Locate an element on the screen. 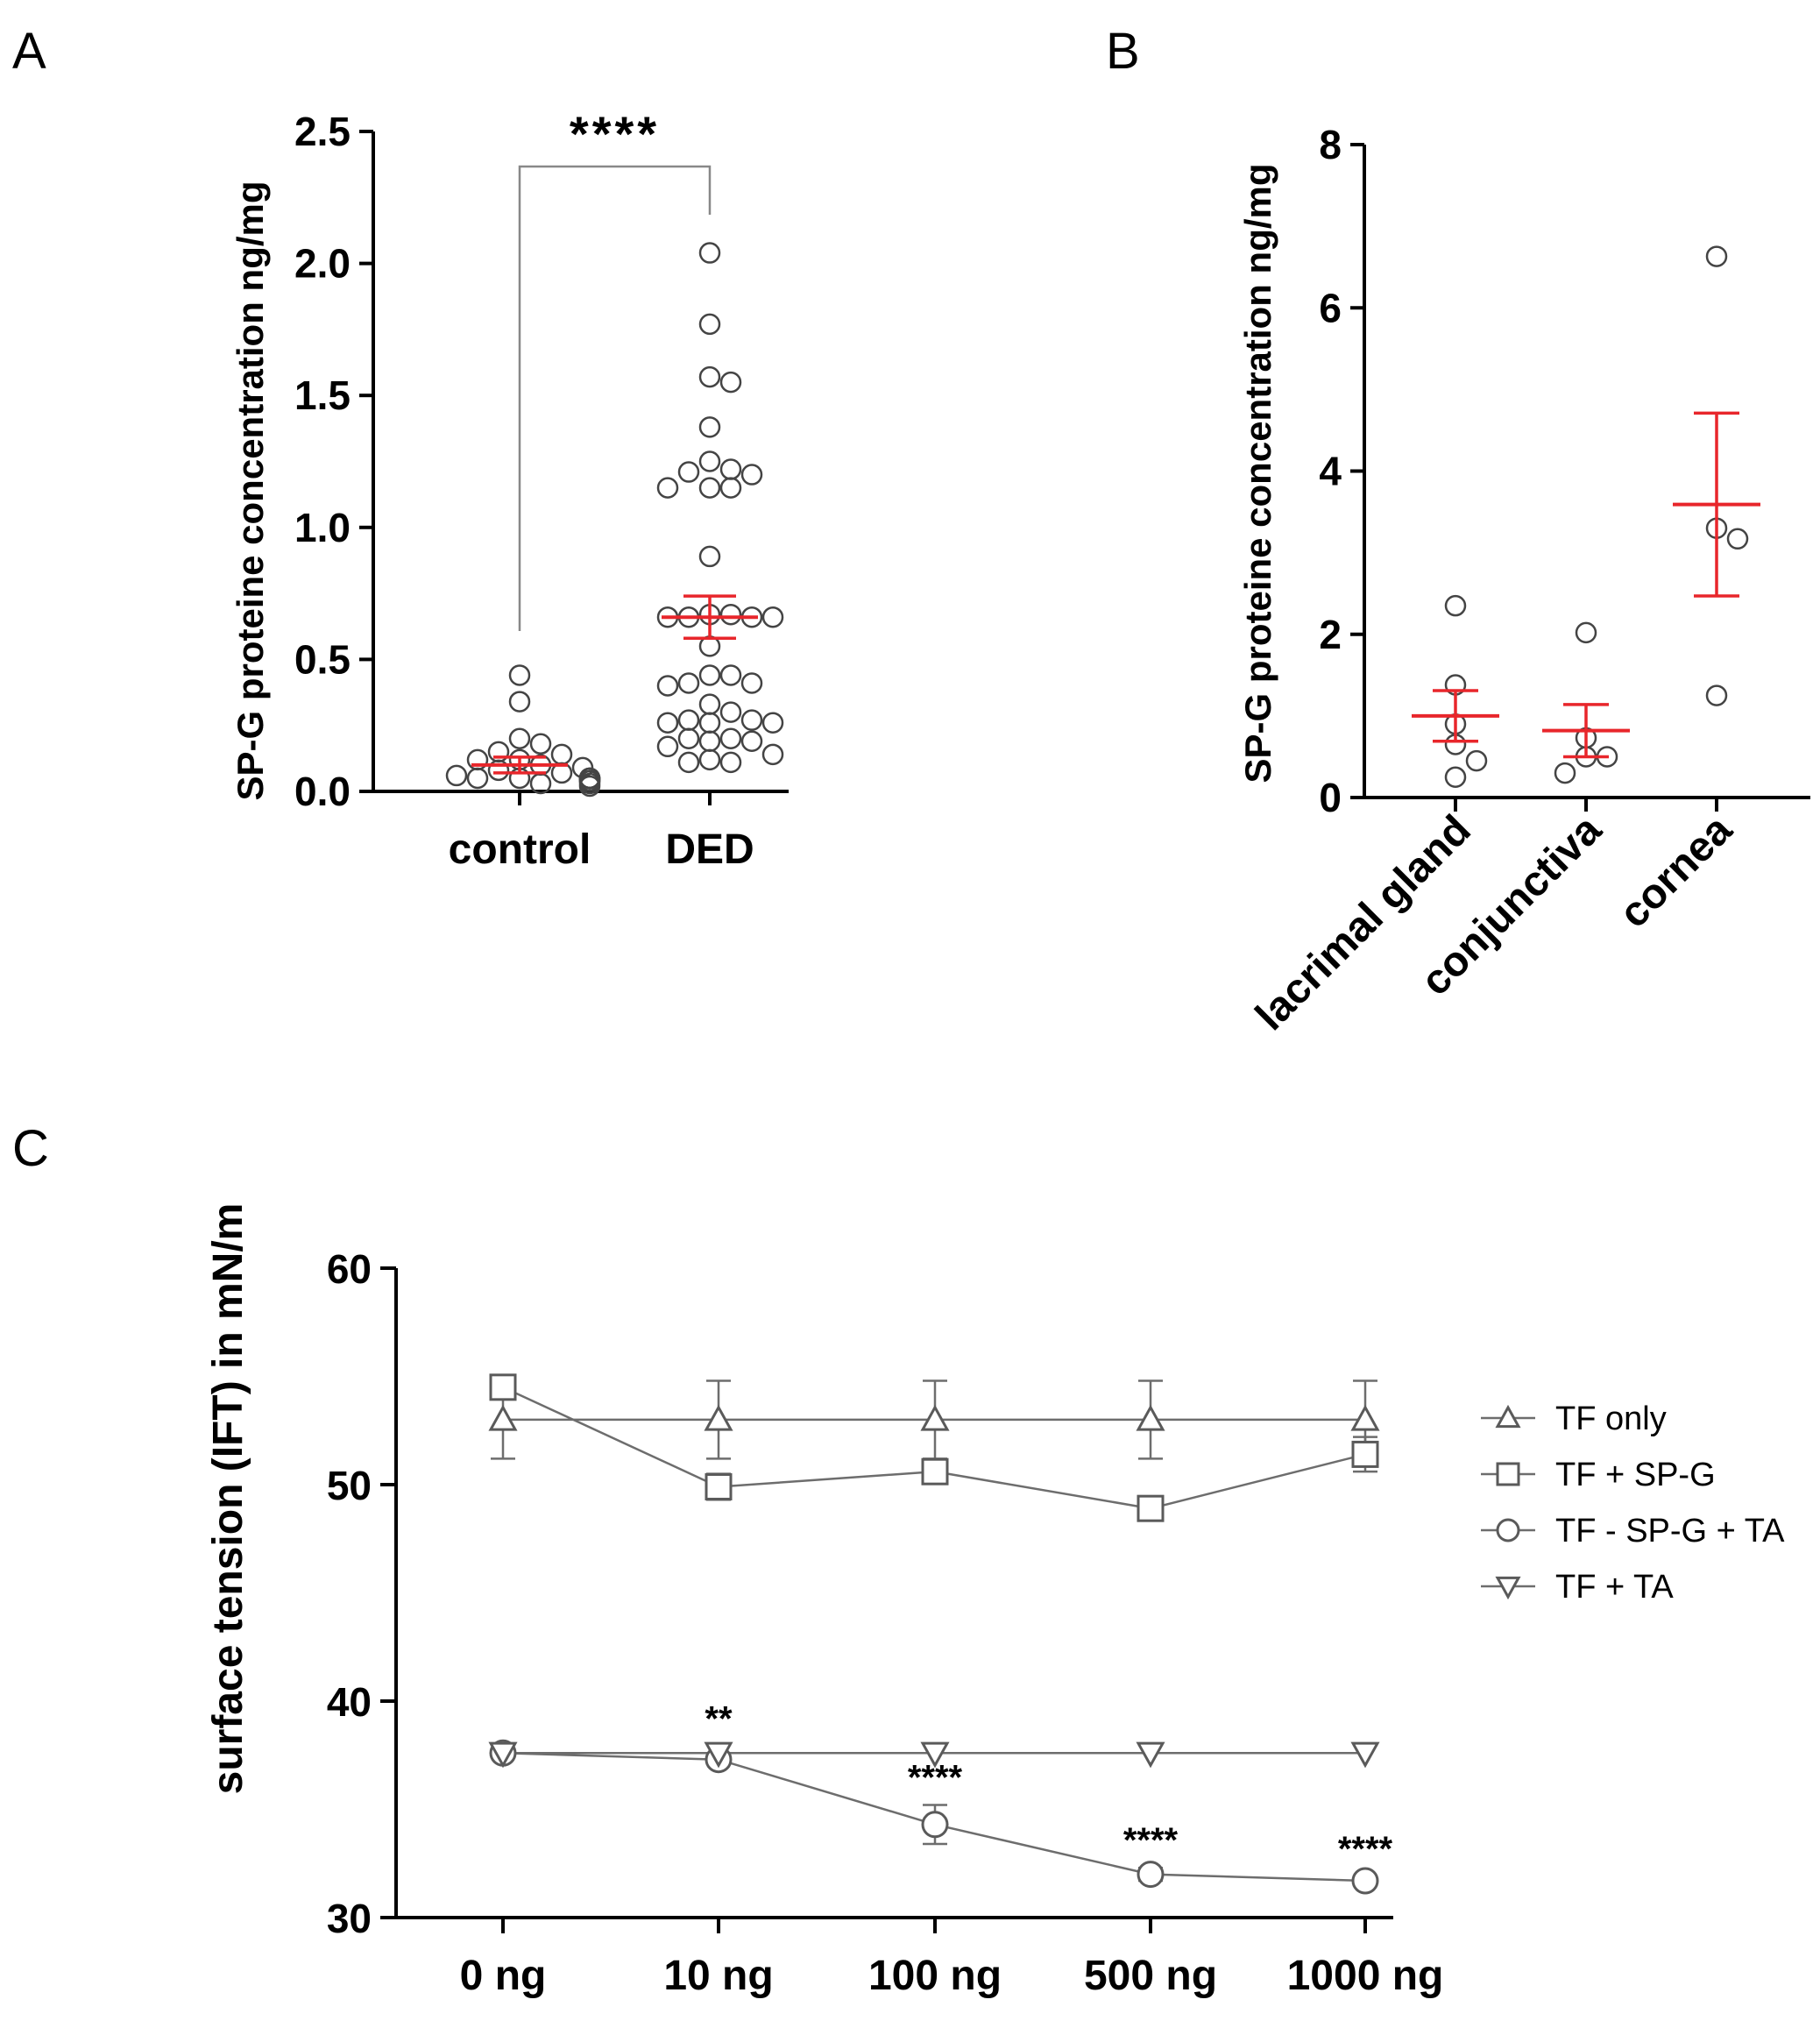  panel-a-x-tick-label: DED is located at coordinates (709, 849).